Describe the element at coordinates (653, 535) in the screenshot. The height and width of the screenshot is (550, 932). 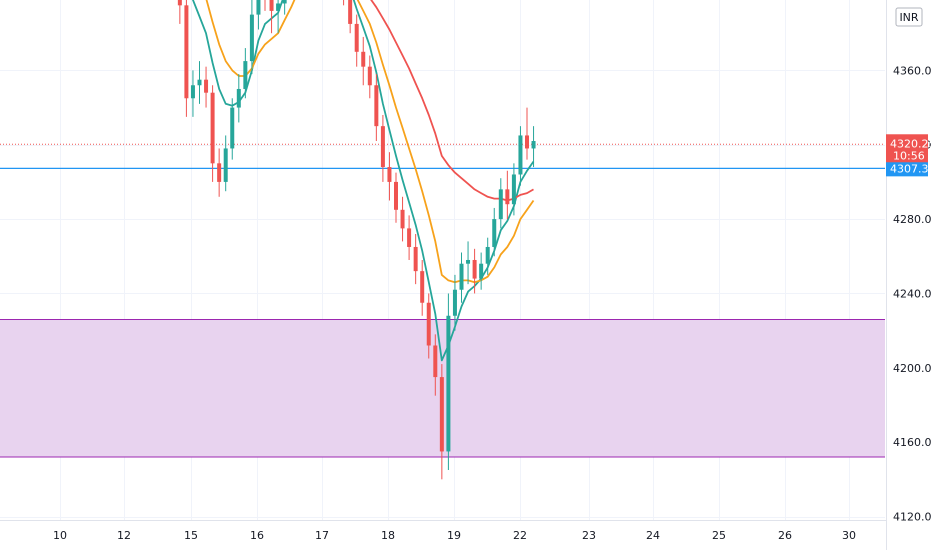
I see `time-tick-label: 24` at that location.